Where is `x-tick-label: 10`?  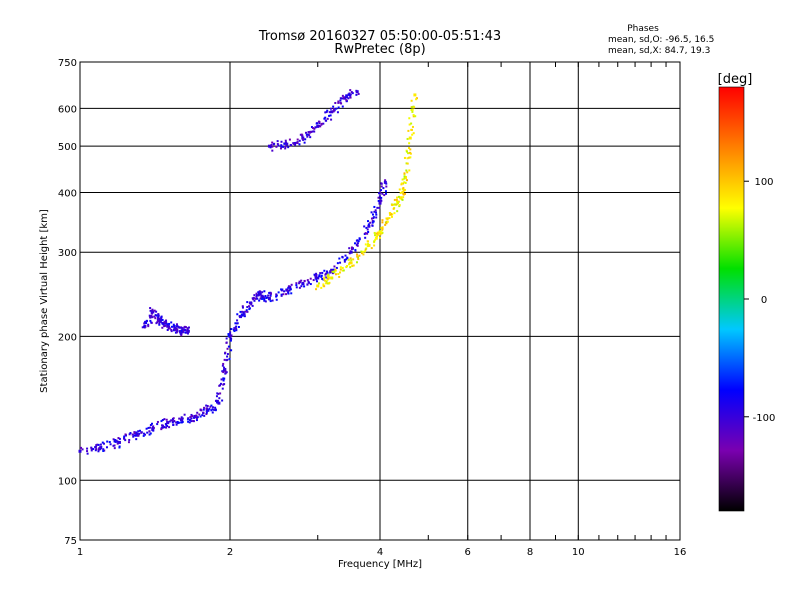
x-tick-label: 10 is located at coordinates (578, 552).